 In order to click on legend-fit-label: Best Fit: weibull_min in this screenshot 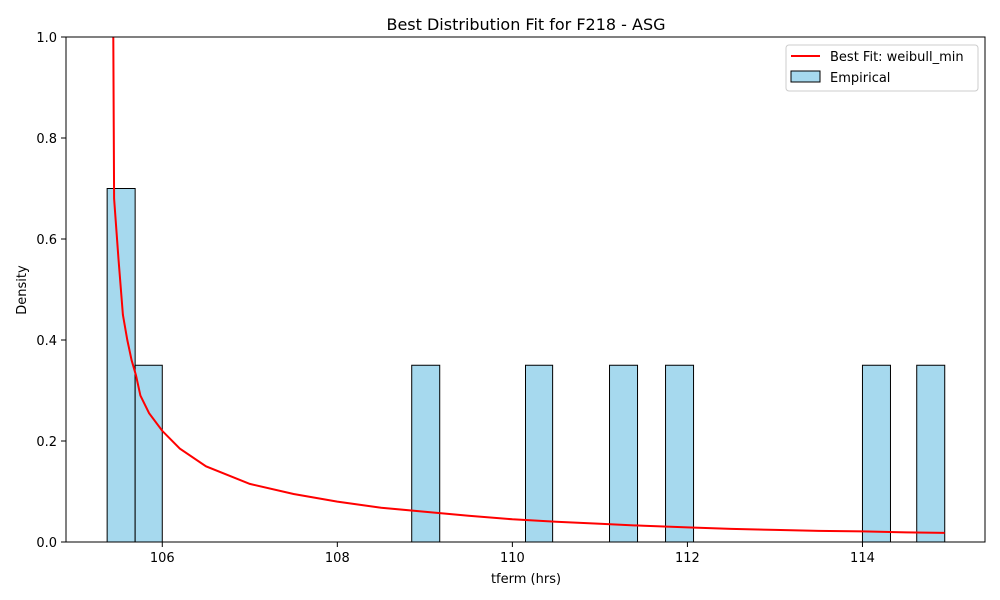, I will do `click(897, 57)`.